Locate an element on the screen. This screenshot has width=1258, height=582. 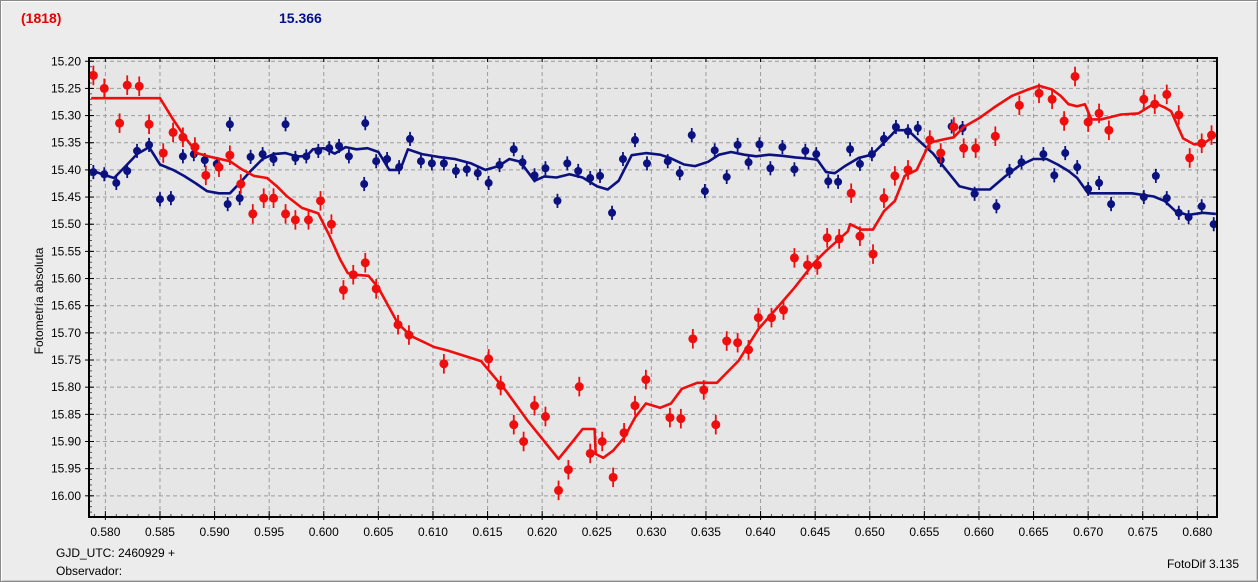
x-tick-label: 0.670 is located at coordinates (1088, 532).